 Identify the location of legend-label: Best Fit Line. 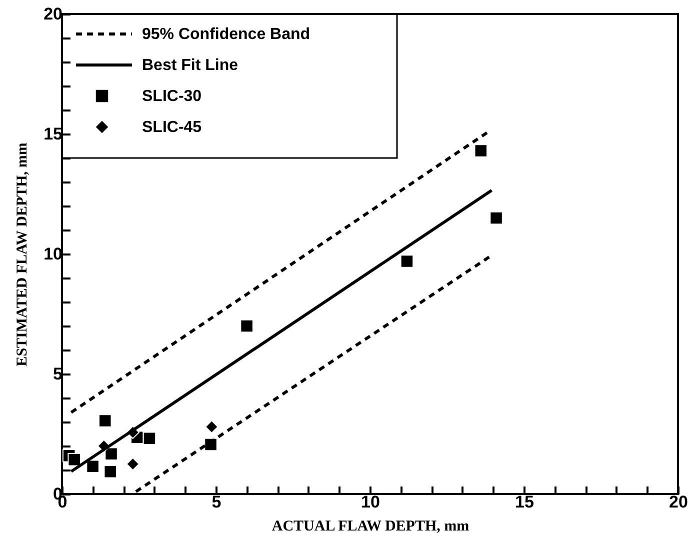
(190, 65).